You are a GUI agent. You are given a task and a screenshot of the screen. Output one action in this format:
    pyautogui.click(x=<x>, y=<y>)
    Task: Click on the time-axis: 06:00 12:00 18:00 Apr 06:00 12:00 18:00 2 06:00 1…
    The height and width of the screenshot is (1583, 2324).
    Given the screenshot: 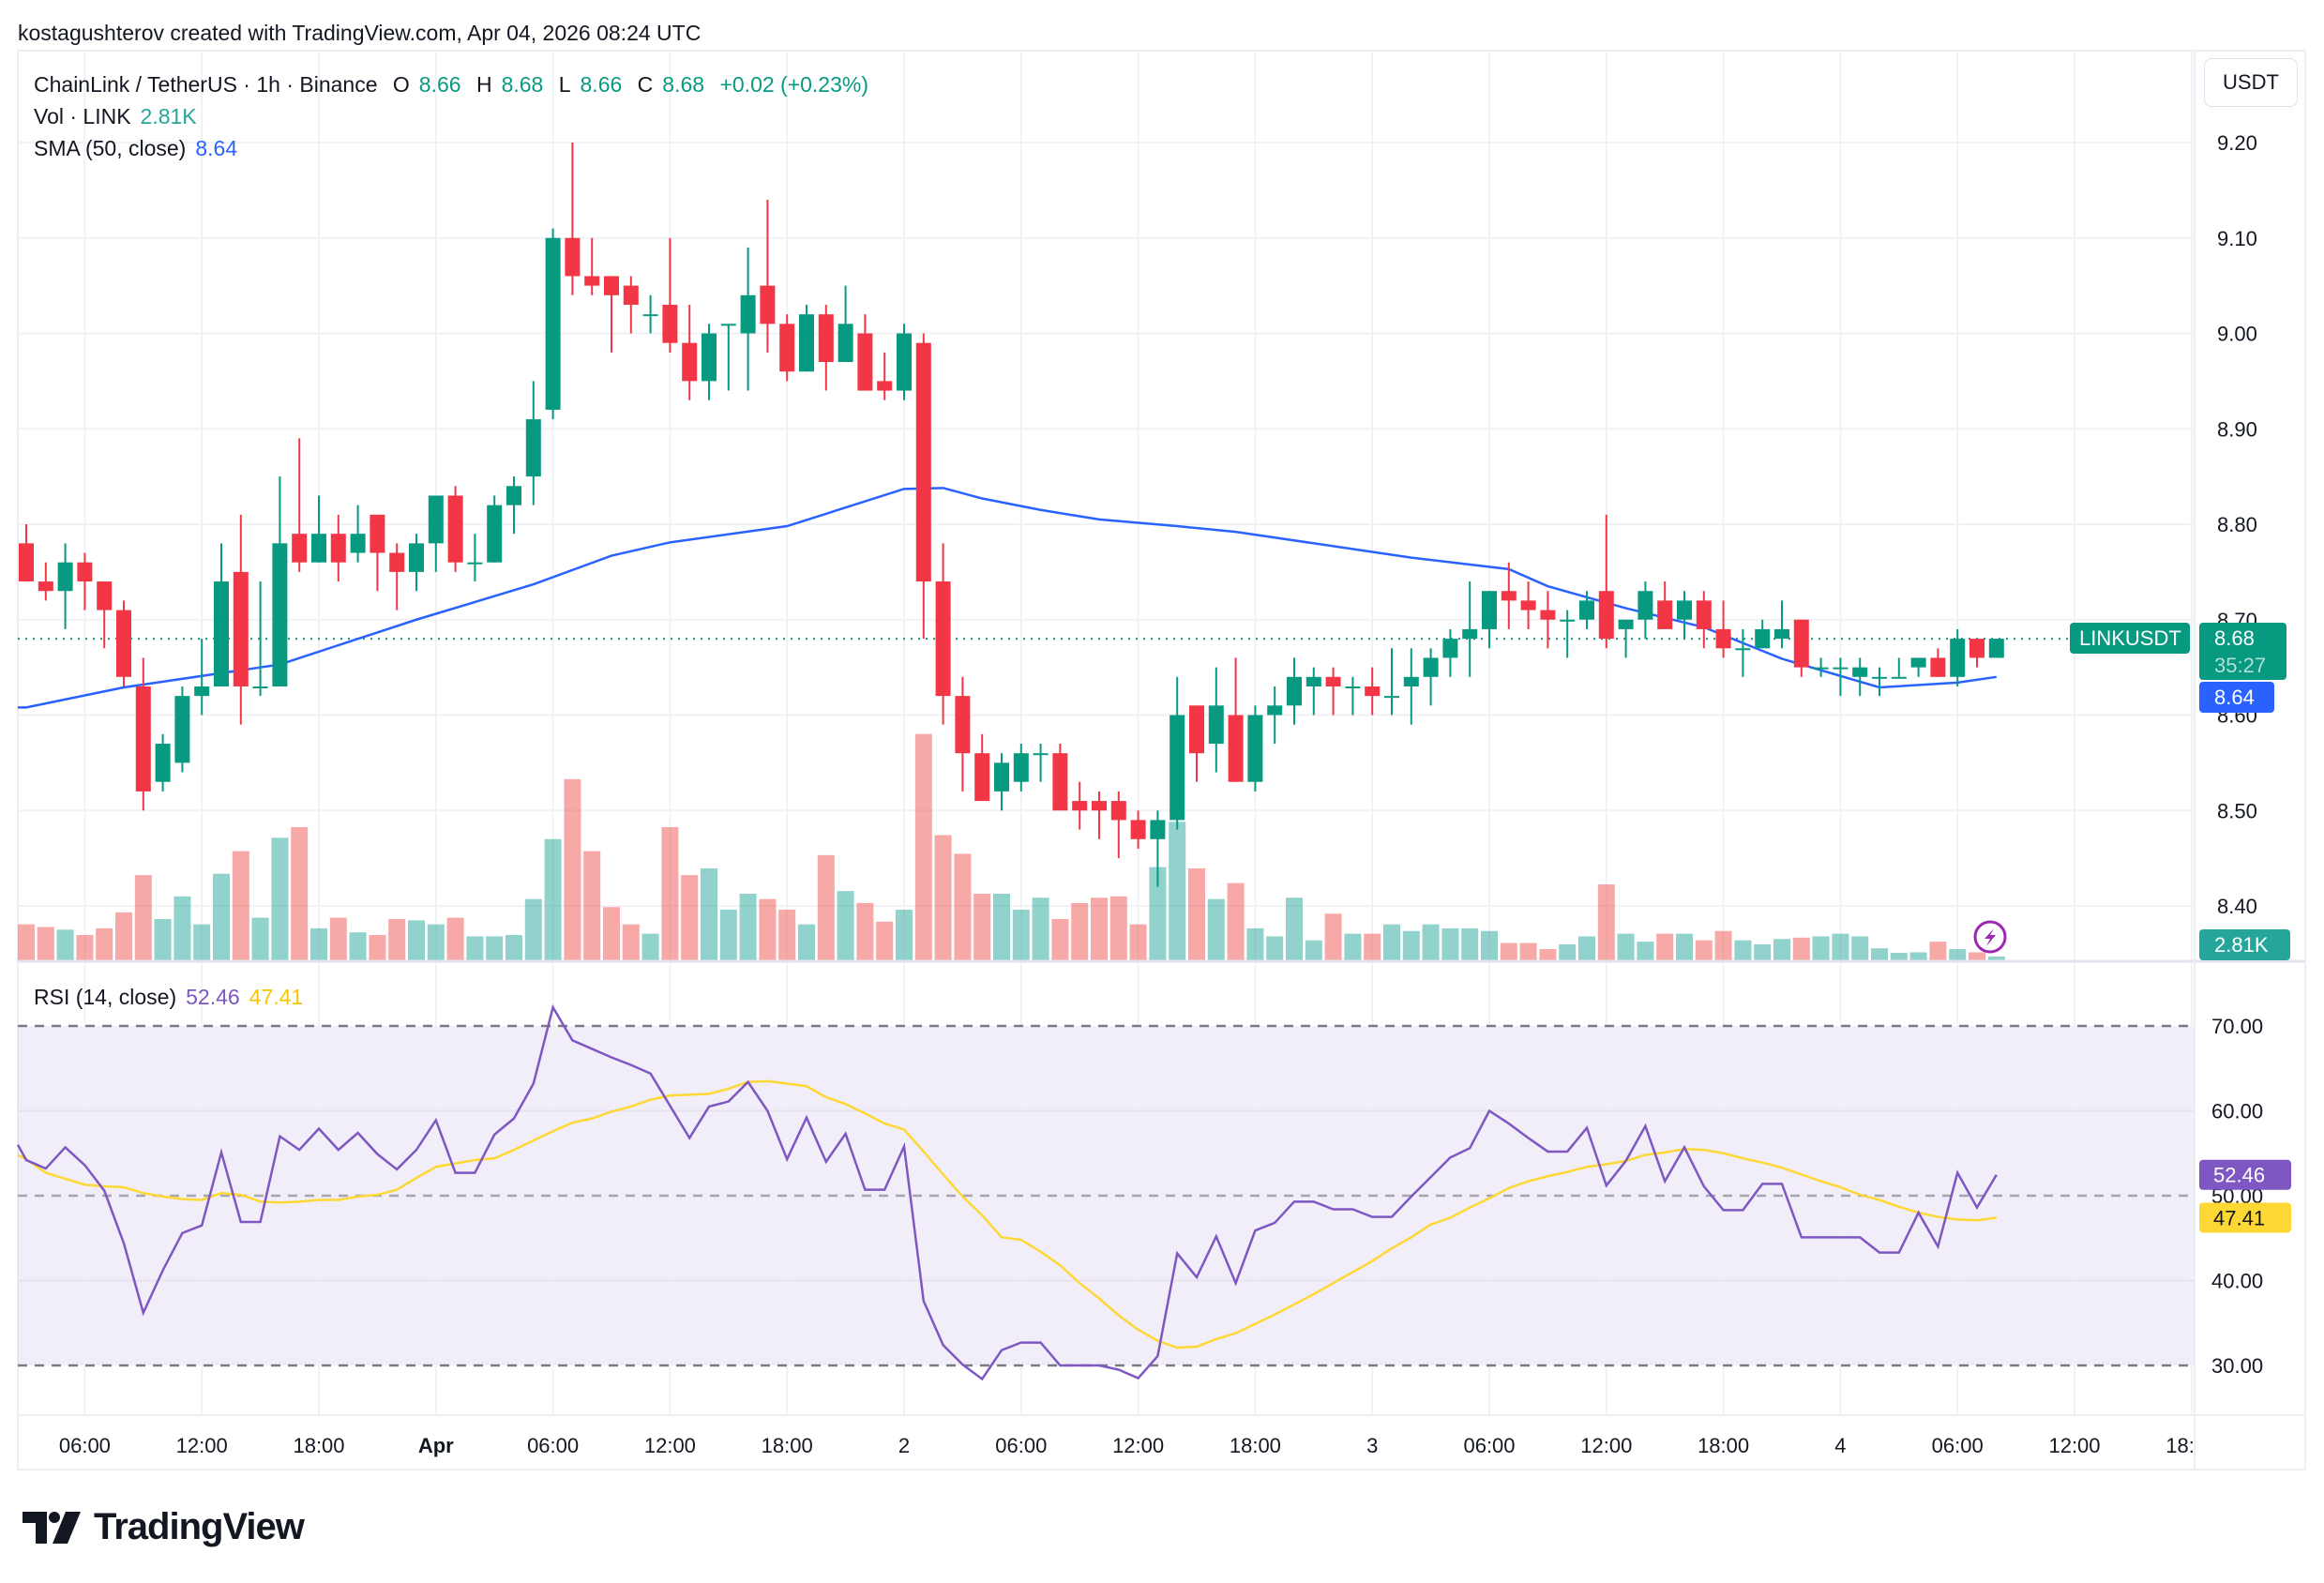 What is the action you would take?
    pyautogui.click(x=1138, y=1446)
    